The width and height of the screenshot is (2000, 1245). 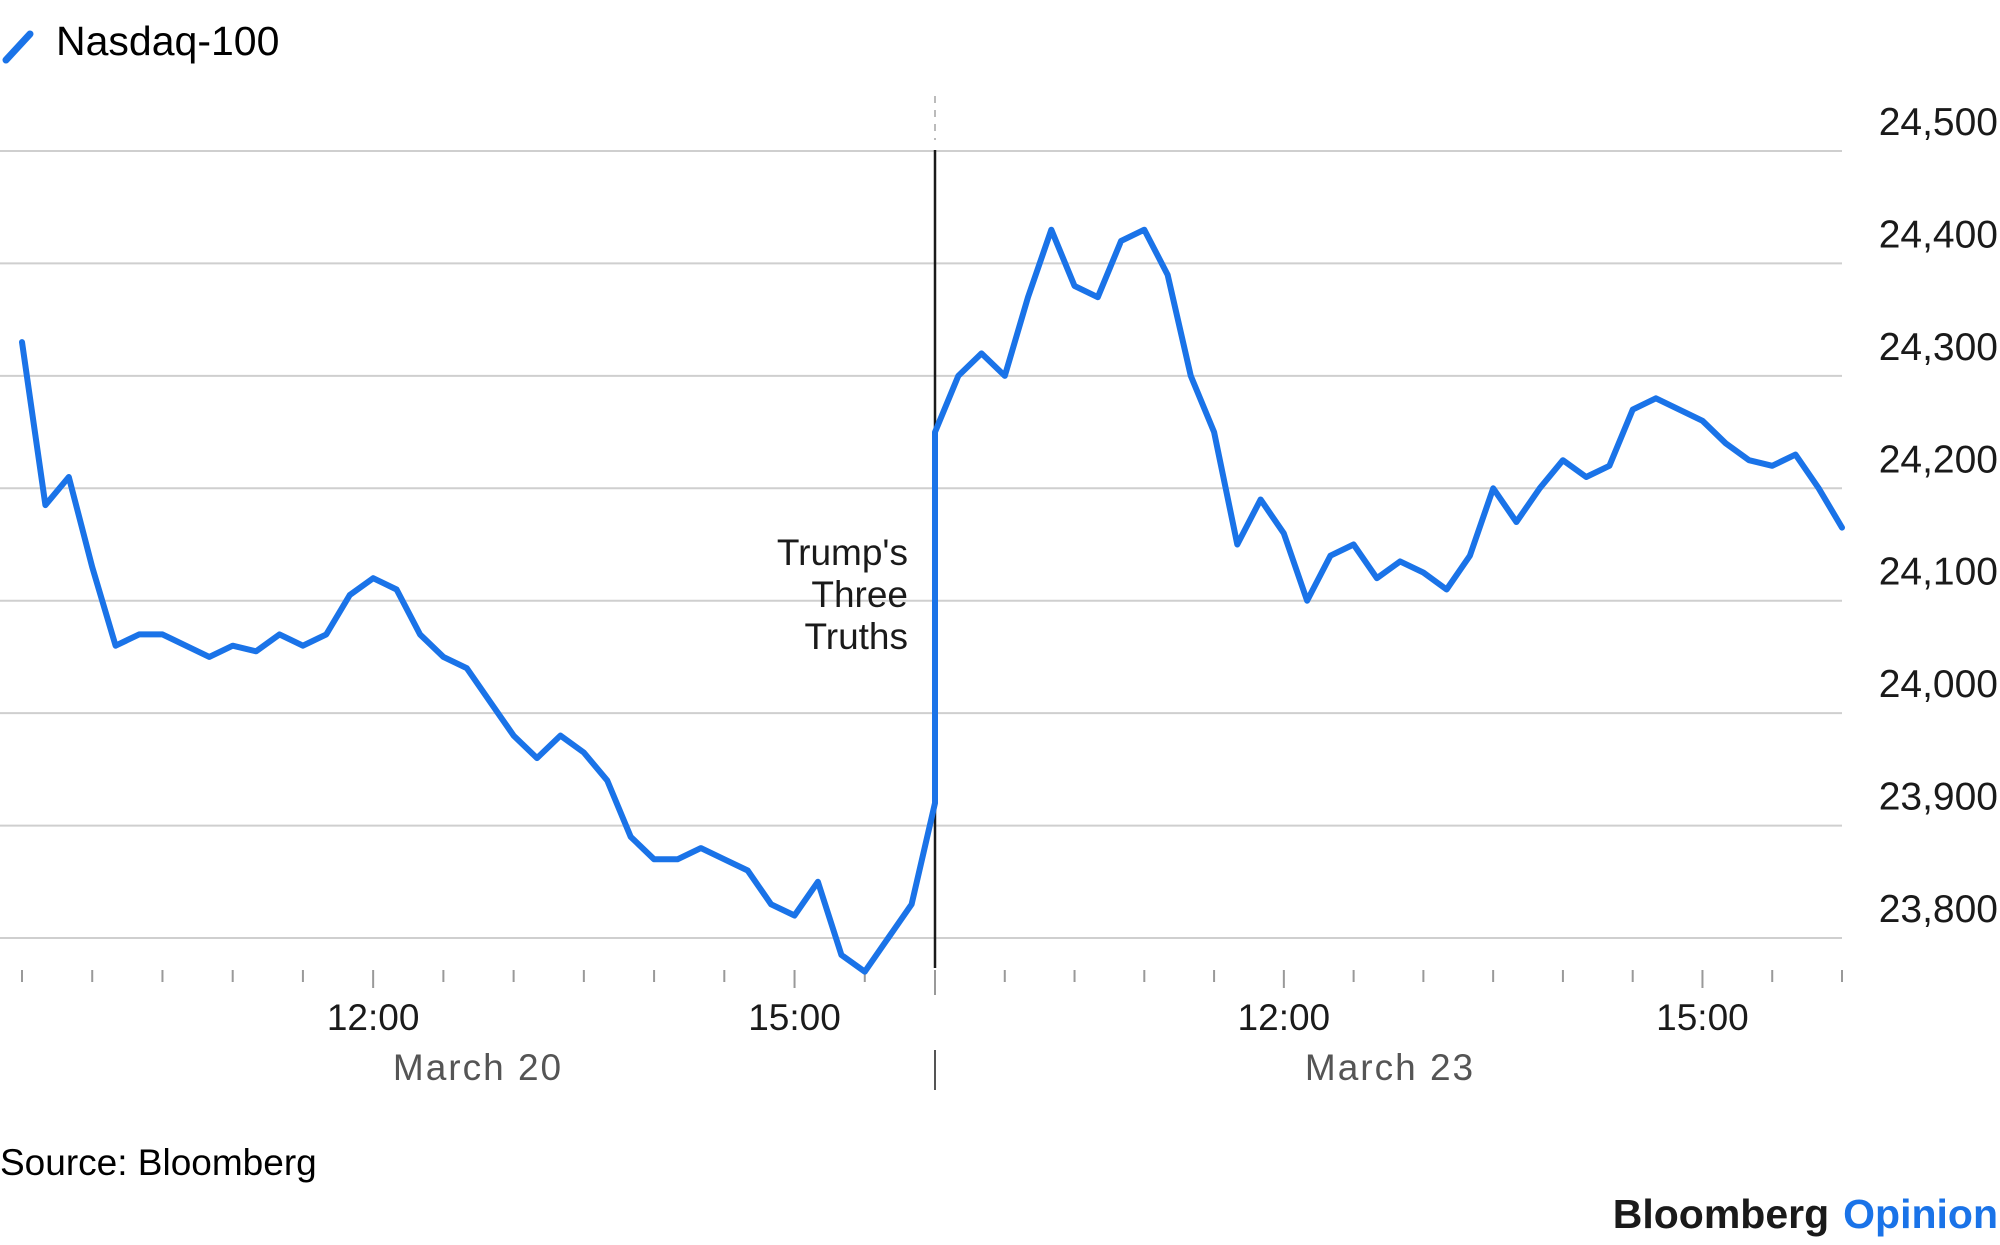 What do you see at coordinates (1938, 572) in the screenshot?
I see `y-tick-label: 24,100` at bounding box center [1938, 572].